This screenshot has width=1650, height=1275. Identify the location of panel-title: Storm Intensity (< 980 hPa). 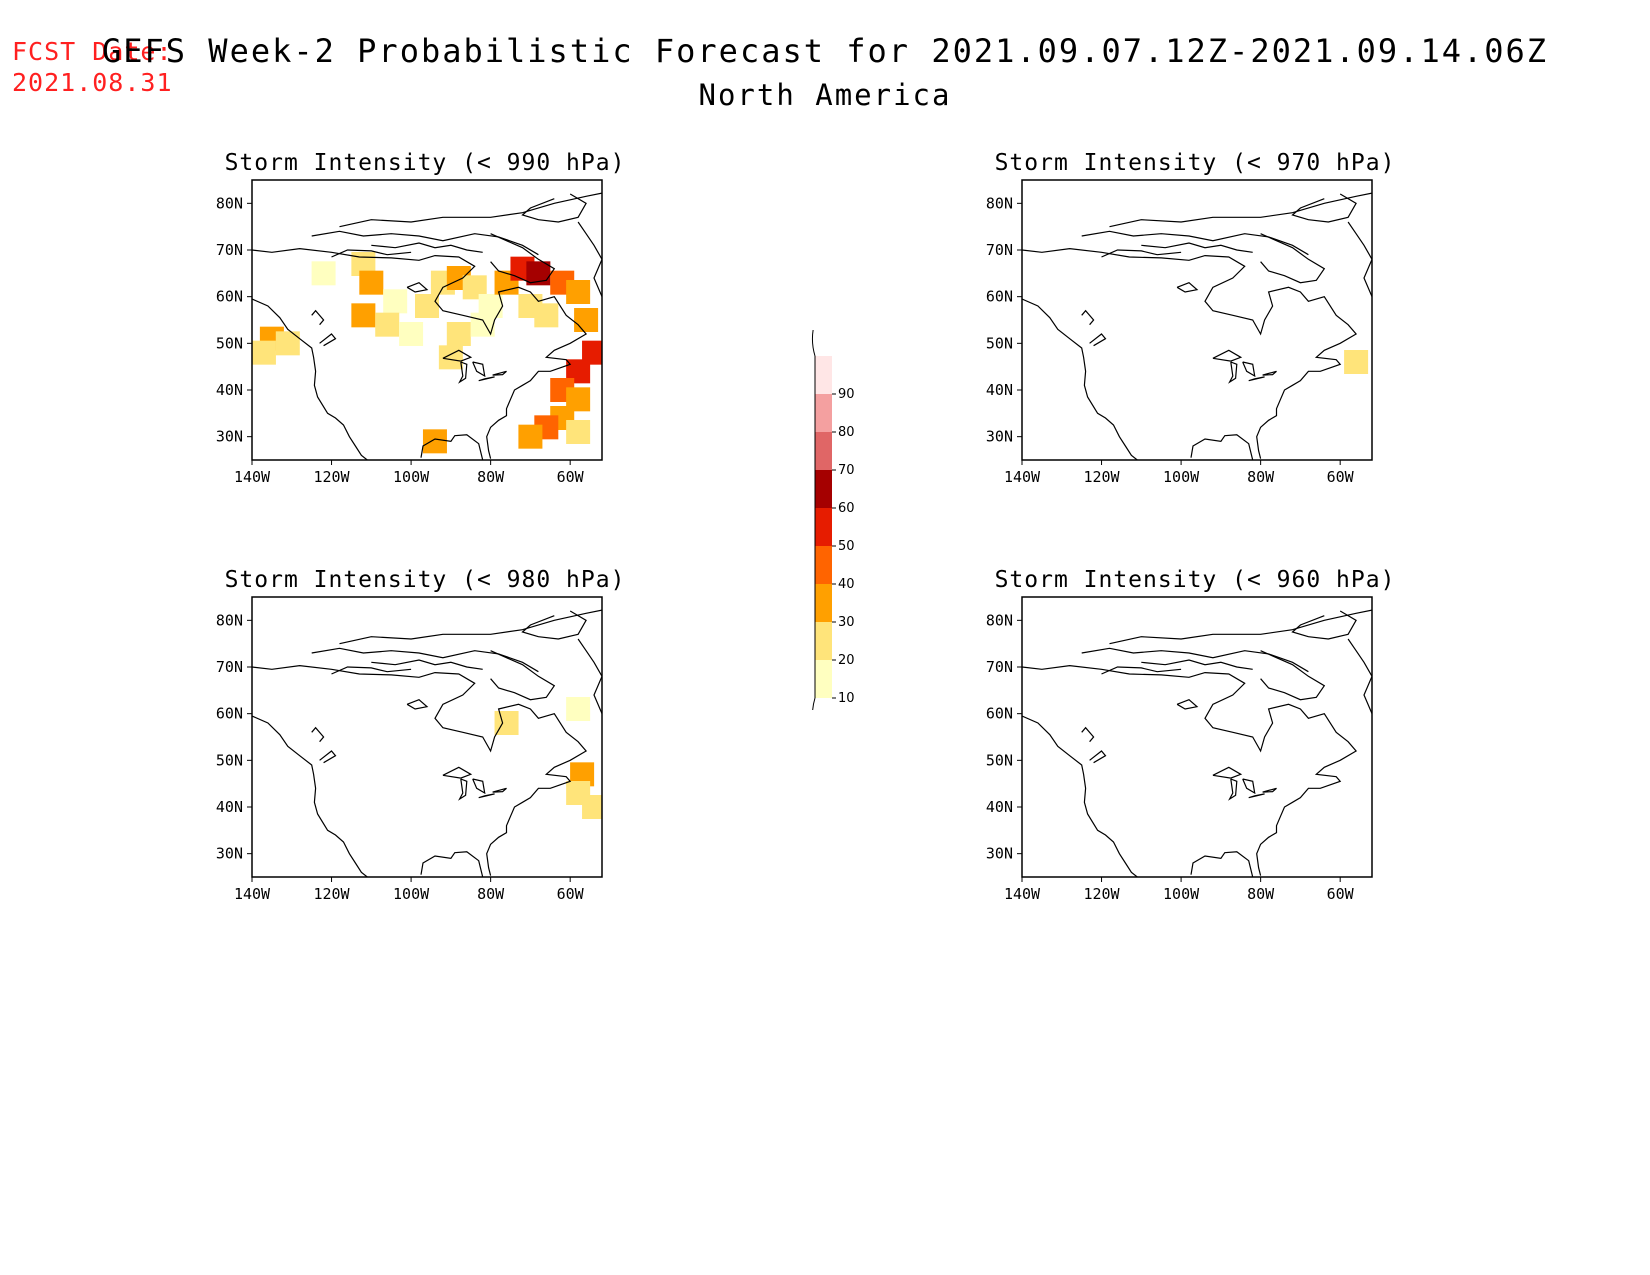
(425, 580).